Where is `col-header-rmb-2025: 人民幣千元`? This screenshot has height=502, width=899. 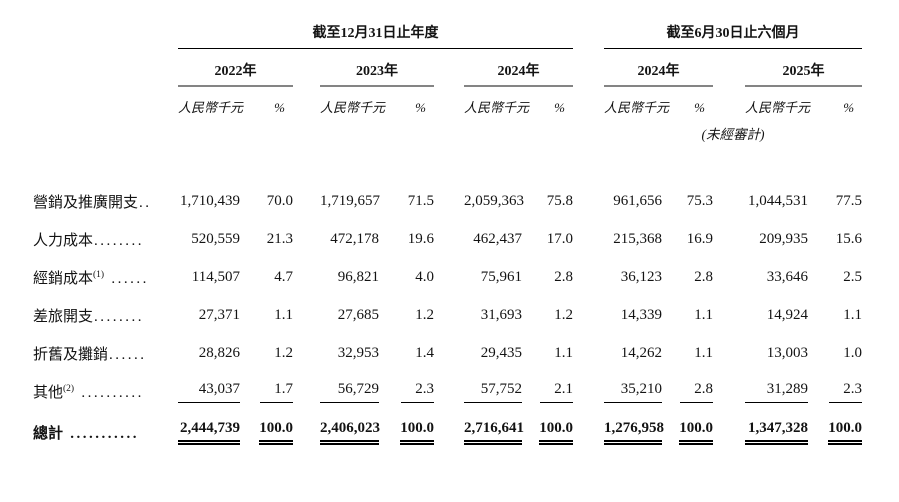
col-header-rmb-2025: 人民幣千元 is located at coordinates (778, 107).